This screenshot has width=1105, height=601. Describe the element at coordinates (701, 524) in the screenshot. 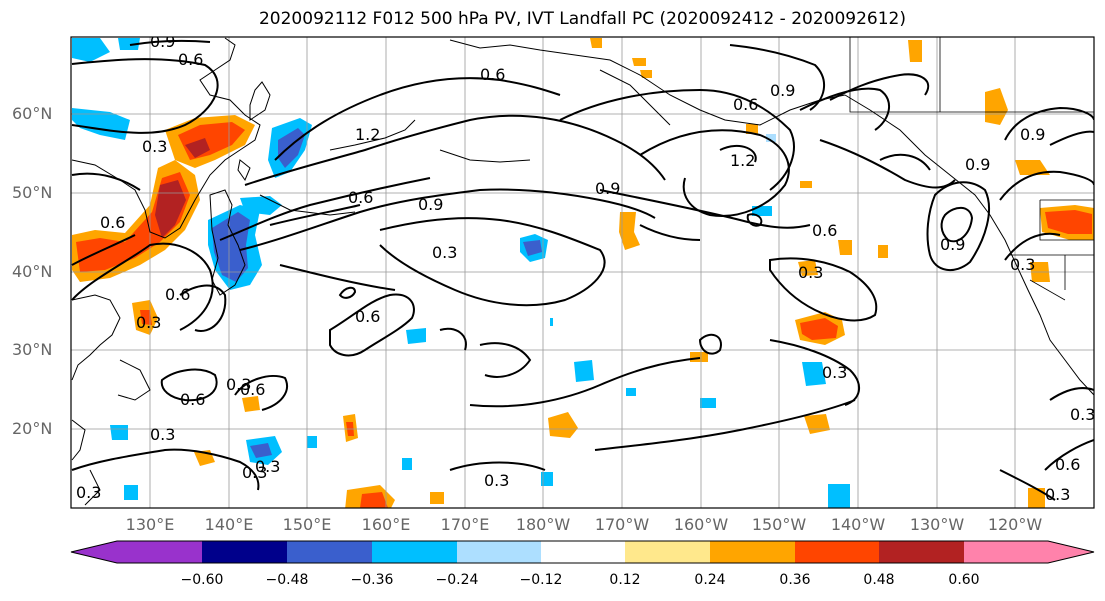

I see `lon-label: 160°W` at that location.